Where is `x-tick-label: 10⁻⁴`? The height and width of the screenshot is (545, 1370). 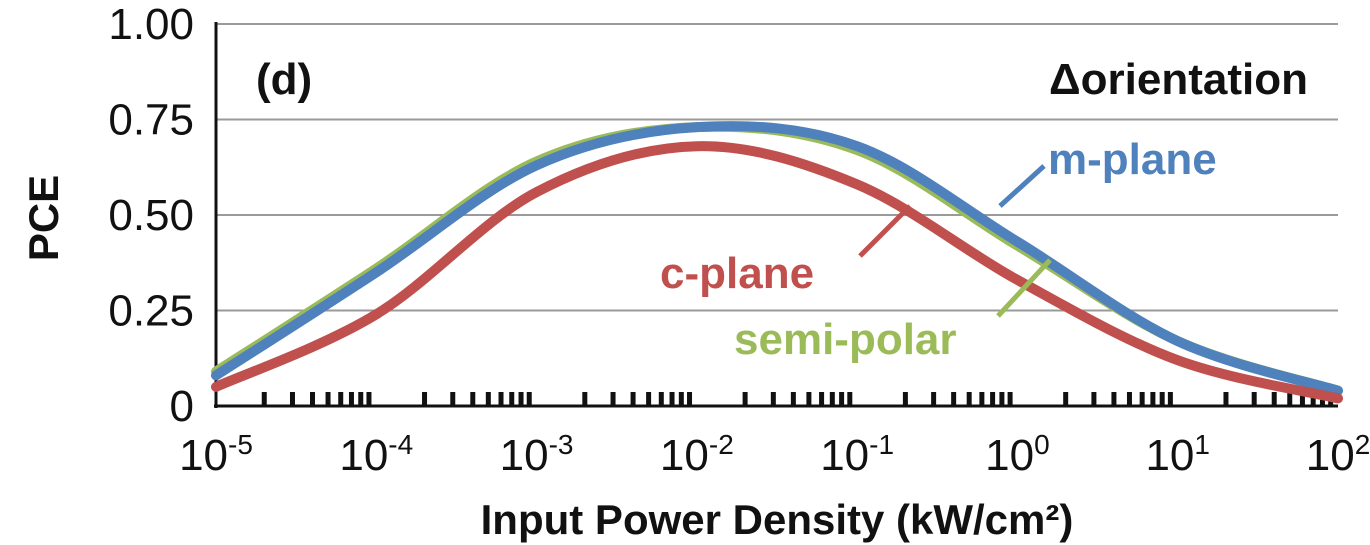
x-tick-label: 10⁻⁴ is located at coordinates (376, 454).